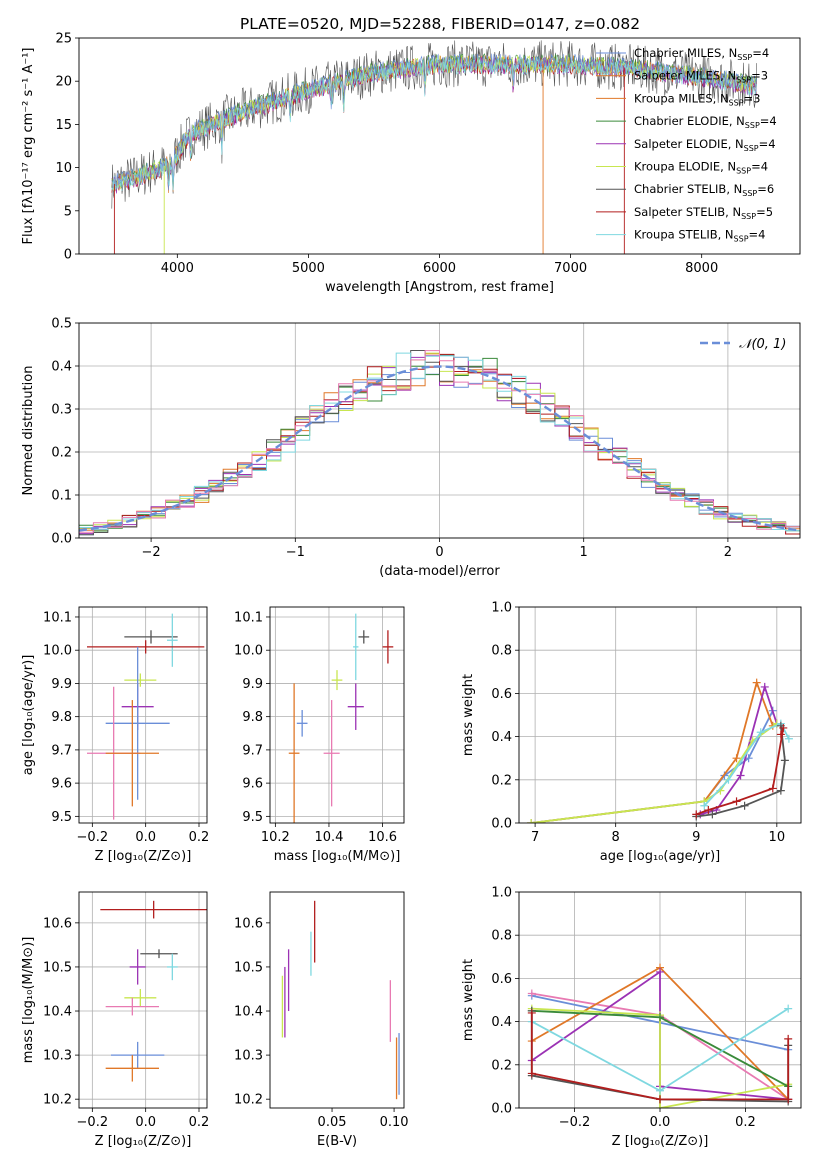  Describe the element at coordinates (616, 837) in the screenshot. I see `x-tick-label: 8` at that location.